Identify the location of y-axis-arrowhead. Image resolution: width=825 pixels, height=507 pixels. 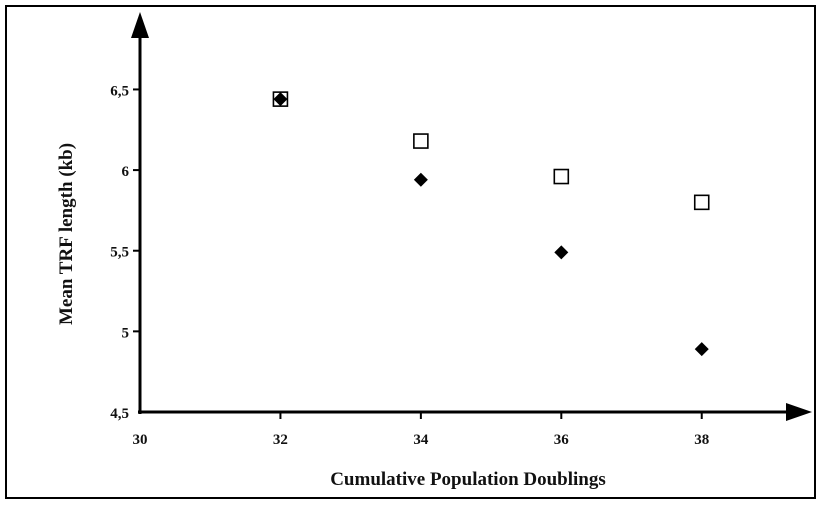
(140, 25).